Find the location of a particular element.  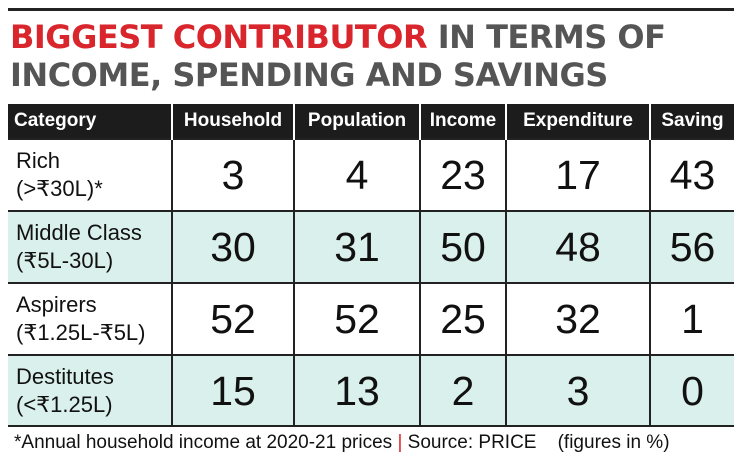

row-name: Middle Class is located at coordinates (79, 232).